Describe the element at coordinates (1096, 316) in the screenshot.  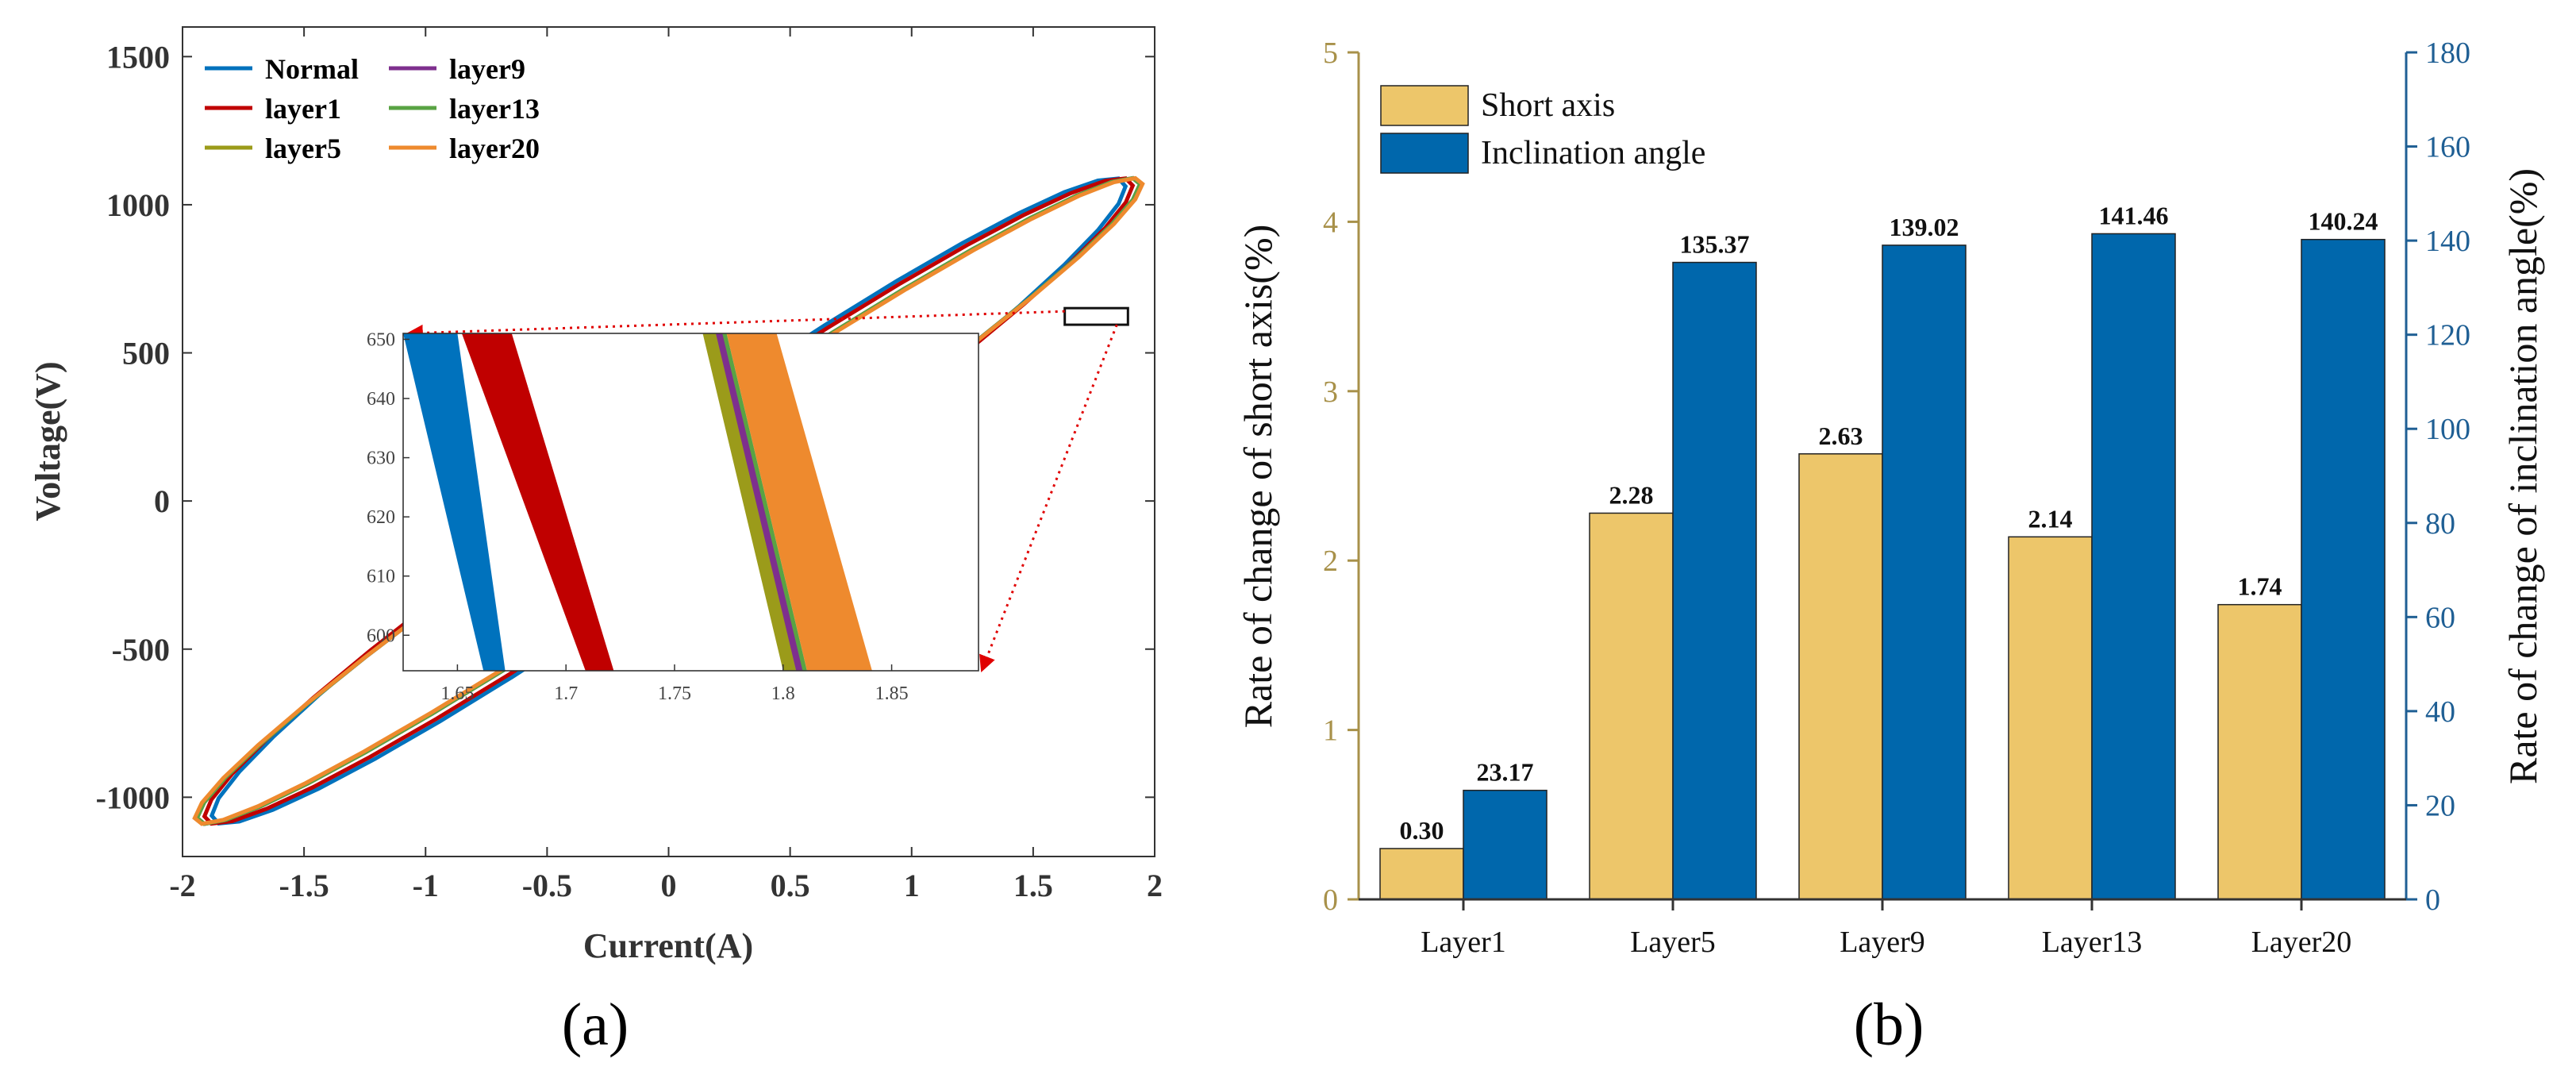
I see `zoom-box` at that location.